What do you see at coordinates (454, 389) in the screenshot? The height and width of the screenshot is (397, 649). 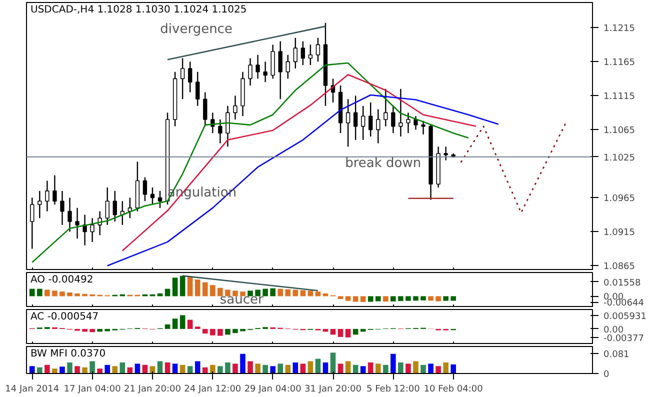 I see `x-tick-label: 10 Feb 04:00` at bounding box center [454, 389].